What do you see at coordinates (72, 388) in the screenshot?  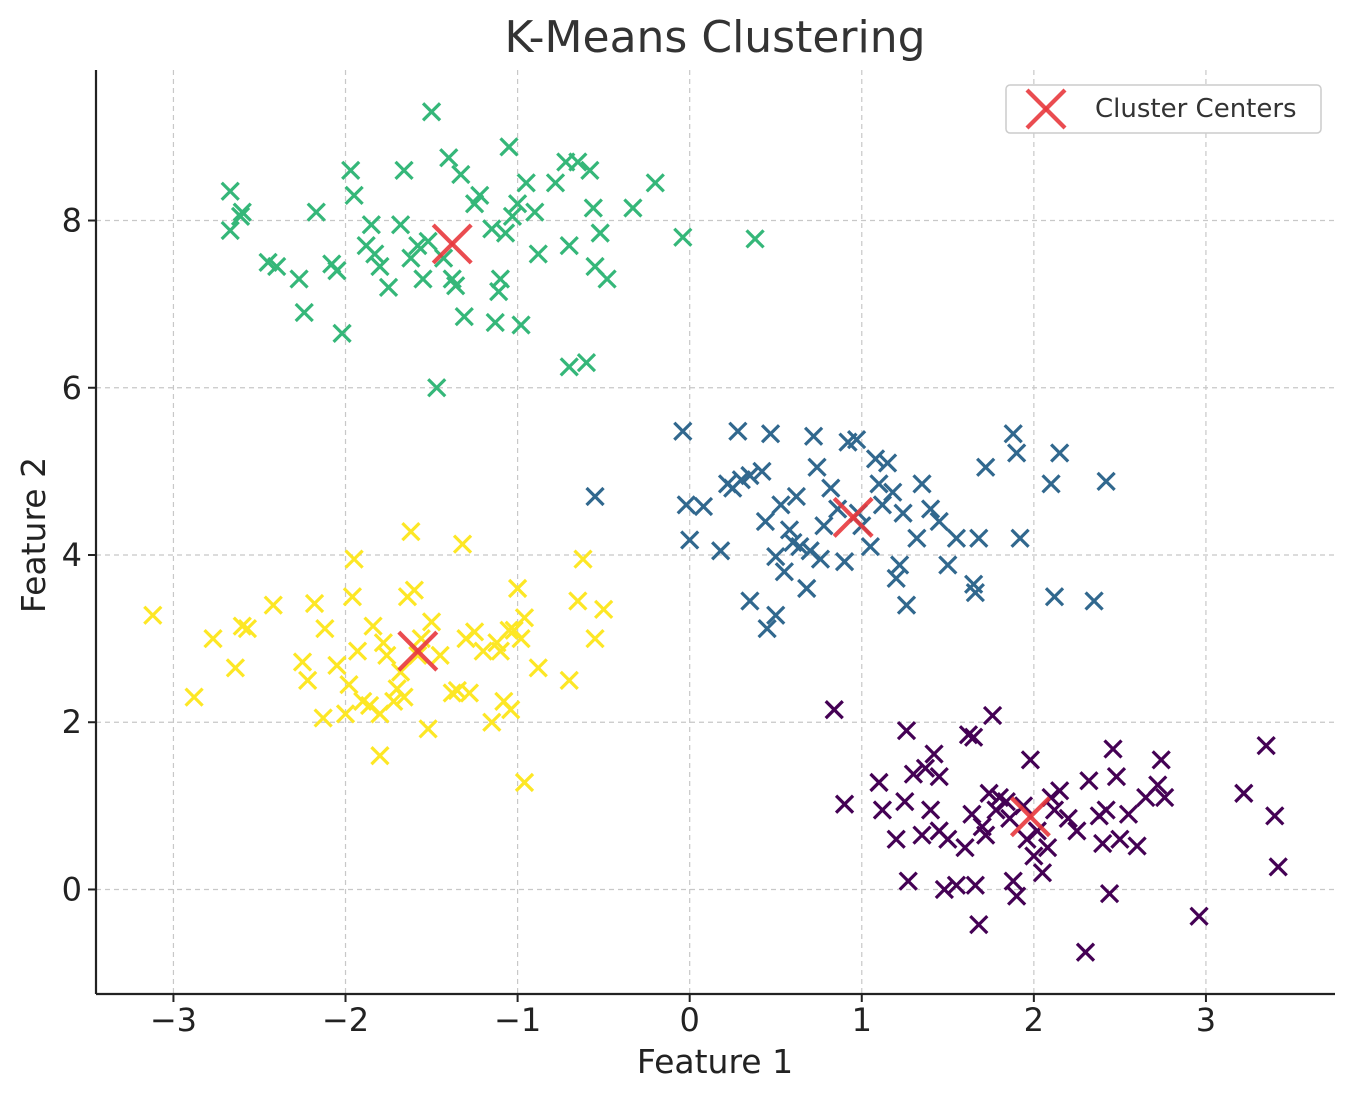 I see `y-tick-label: 6` at bounding box center [72, 388].